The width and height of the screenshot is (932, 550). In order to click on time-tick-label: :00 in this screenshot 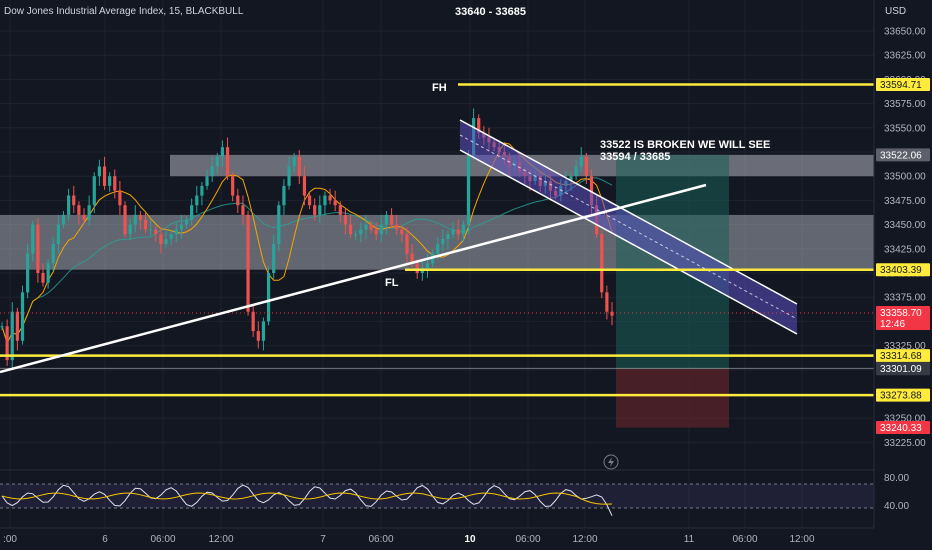, I will do `click(10, 539)`.